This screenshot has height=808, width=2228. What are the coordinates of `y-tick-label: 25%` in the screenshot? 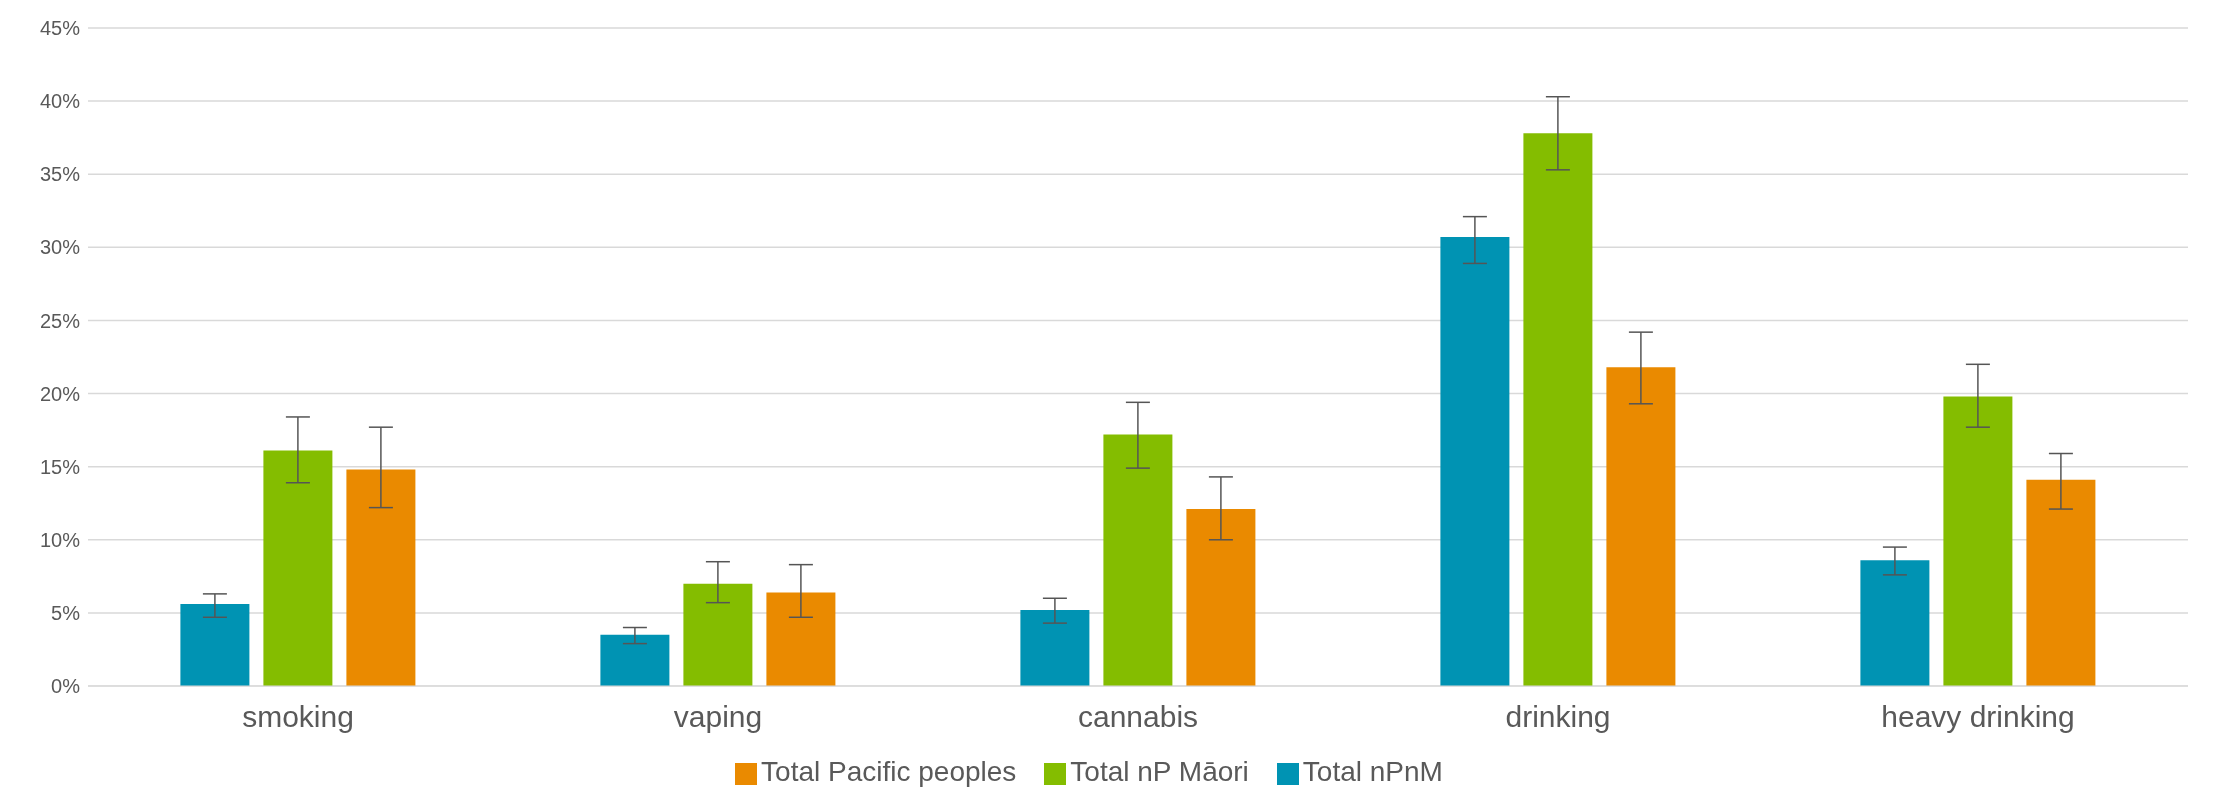 It's located at (60, 320).